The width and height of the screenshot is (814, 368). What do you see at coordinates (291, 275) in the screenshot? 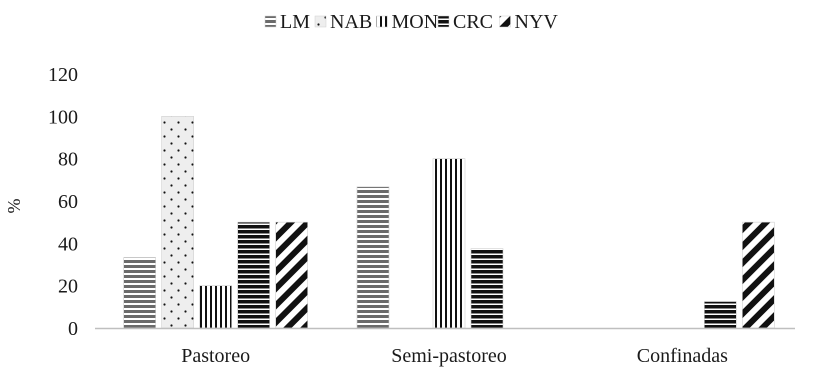
I see `bar-nyv-pastoreo` at bounding box center [291, 275].